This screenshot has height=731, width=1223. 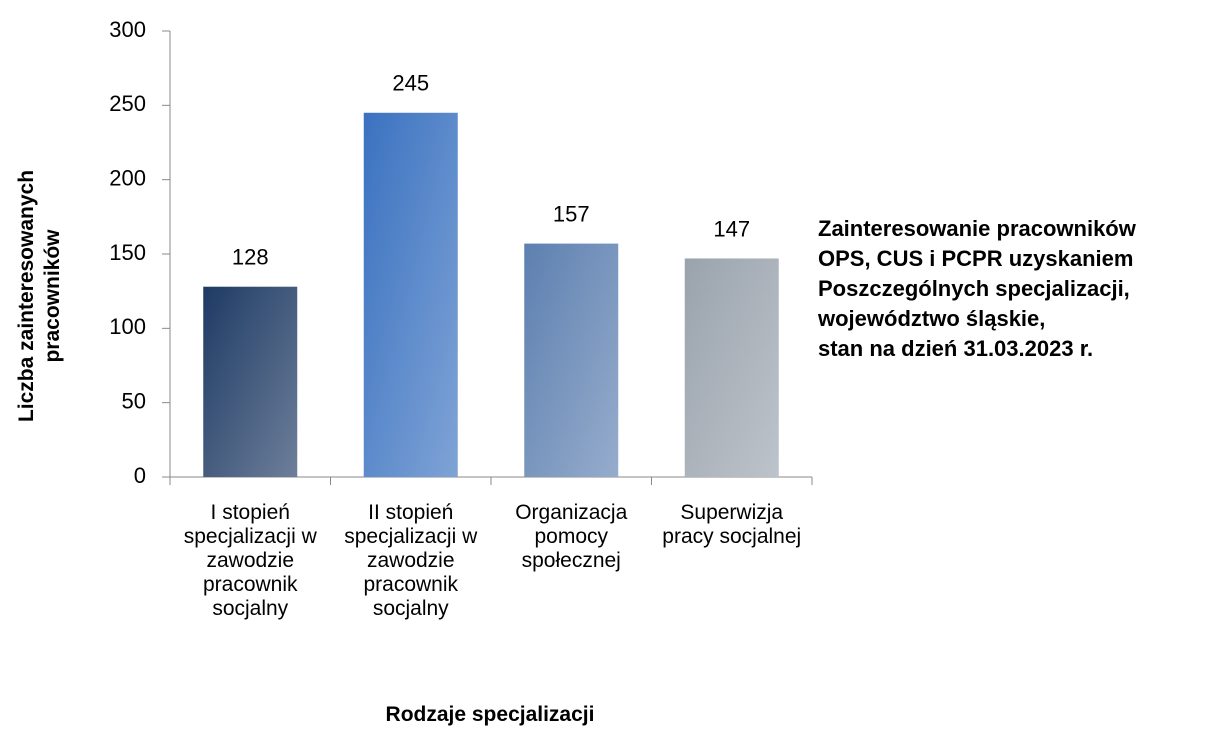 What do you see at coordinates (571, 536) in the screenshot?
I see `x-tick-label: Organizacja pomocy społecznej` at bounding box center [571, 536].